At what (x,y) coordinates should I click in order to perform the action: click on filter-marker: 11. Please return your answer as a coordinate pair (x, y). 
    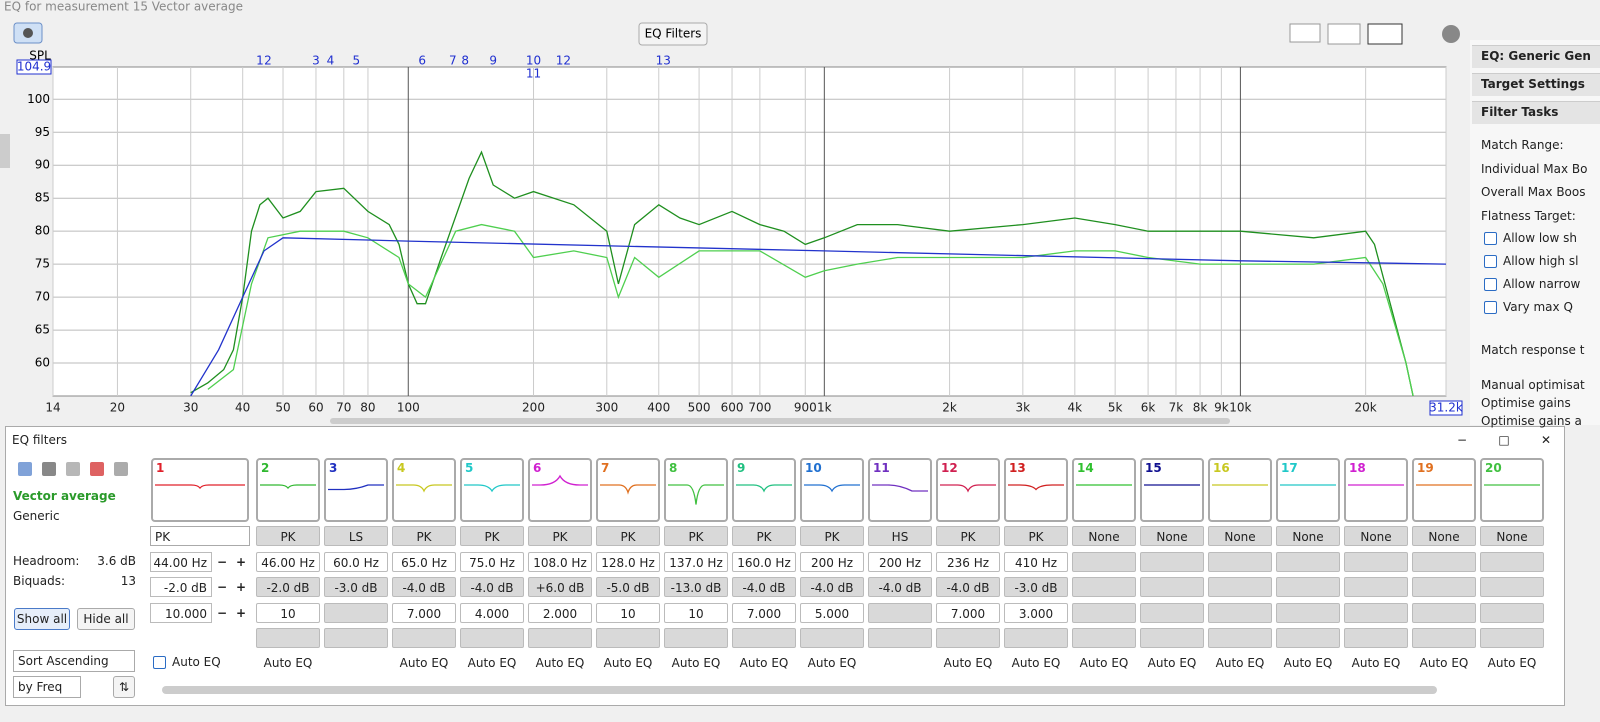
    Looking at the image, I should click on (533, 74).